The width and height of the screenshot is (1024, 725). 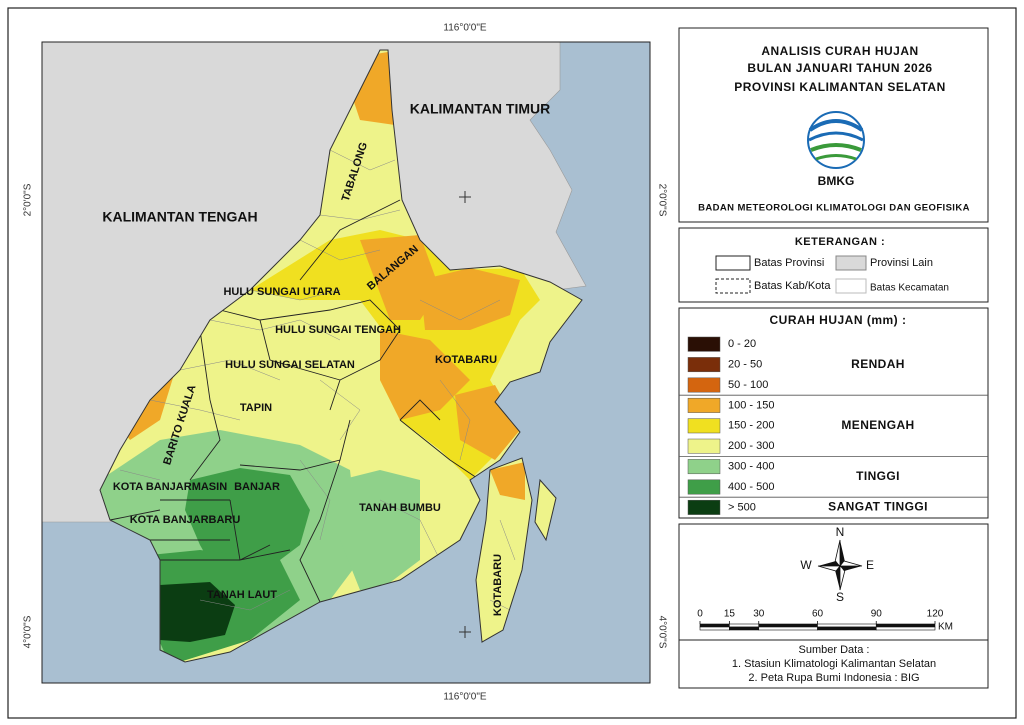 What do you see at coordinates (833, 413) in the screenshot?
I see `legend-panel` at bounding box center [833, 413].